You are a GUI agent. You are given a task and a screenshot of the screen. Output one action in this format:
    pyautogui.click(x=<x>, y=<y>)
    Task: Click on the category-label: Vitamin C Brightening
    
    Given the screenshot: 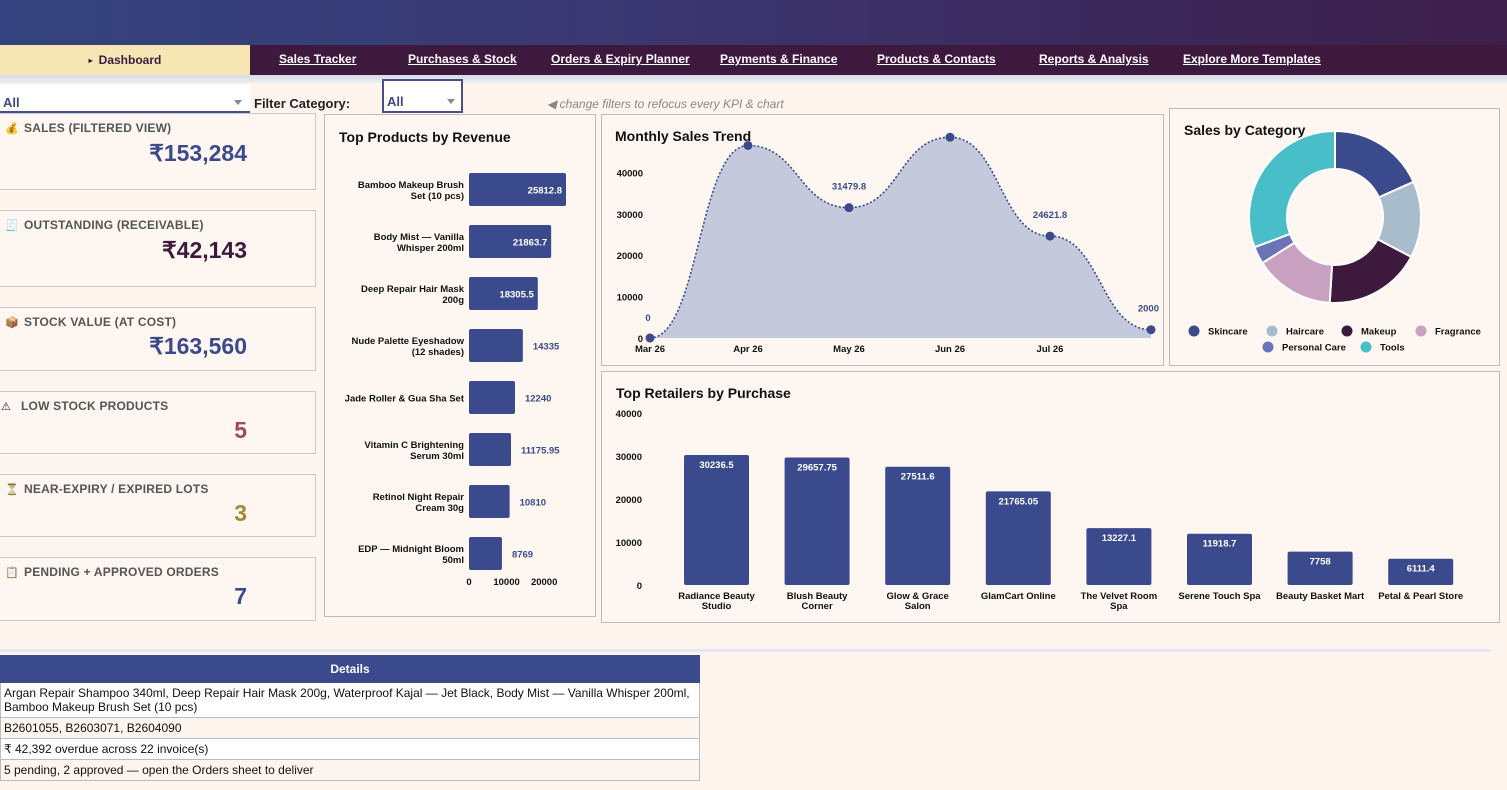 What is the action you would take?
    pyautogui.click(x=414, y=445)
    